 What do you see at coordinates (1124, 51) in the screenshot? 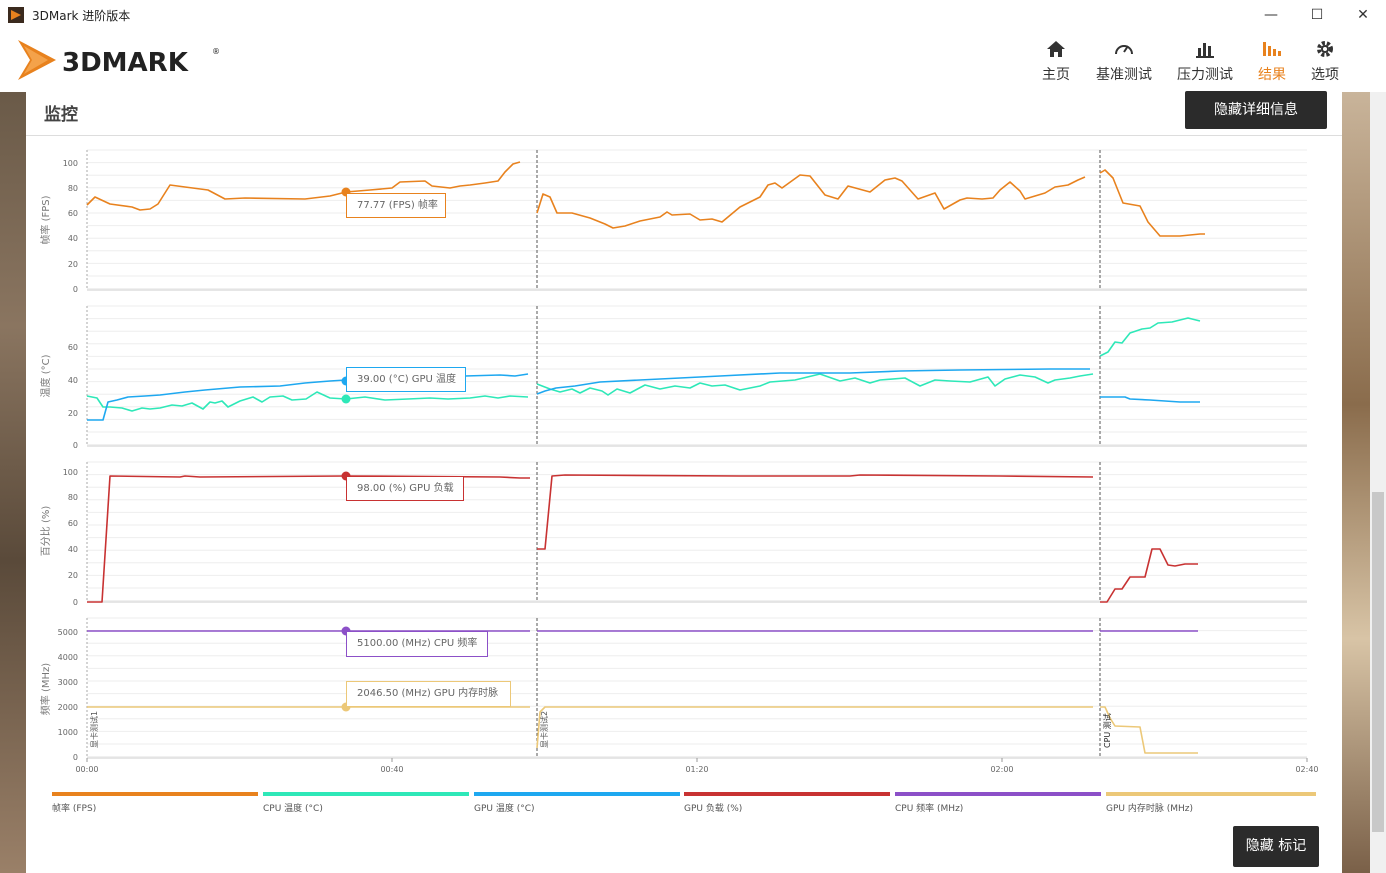
I see `gauge-icon` at bounding box center [1124, 51].